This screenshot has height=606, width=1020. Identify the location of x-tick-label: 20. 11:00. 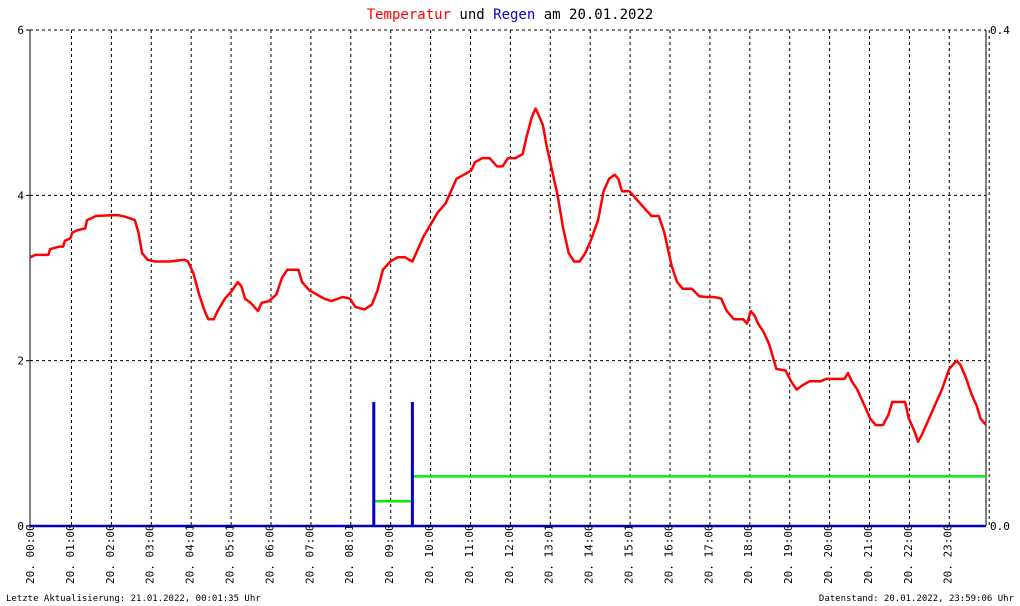
(469, 554).